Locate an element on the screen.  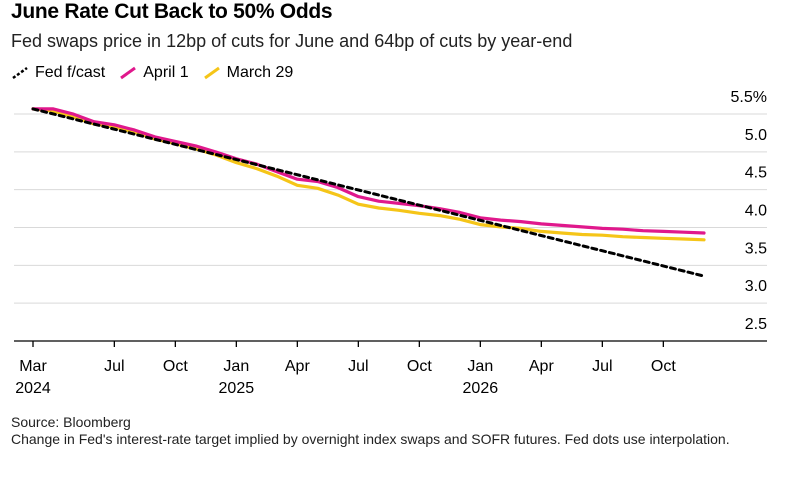
legend-item-april-1: April 1 is located at coordinates (154, 73).